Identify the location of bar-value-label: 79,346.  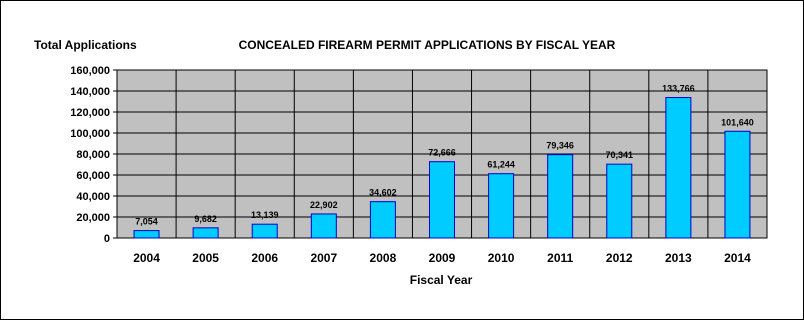
(560, 146).